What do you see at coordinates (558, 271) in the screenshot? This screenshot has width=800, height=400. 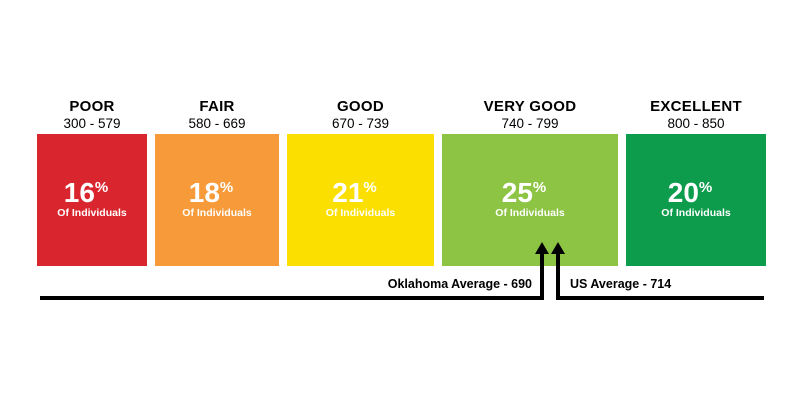 I see `marker-arrow-us` at bounding box center [558, 271].